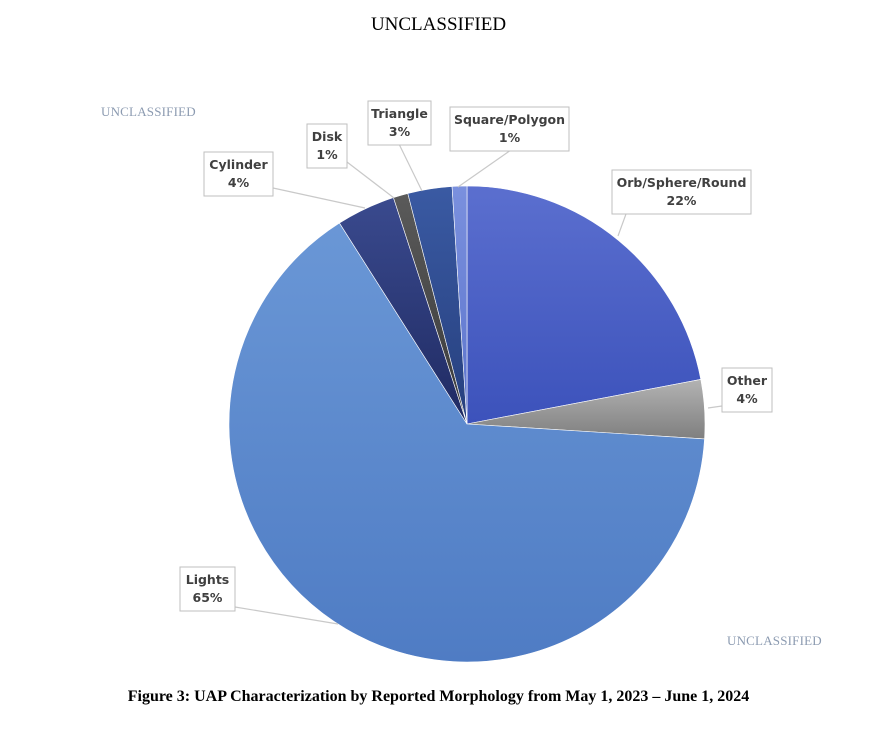 The height and width of the screenshot is (753, 877). Describe the element at coordinates (327, 154) in the screenshot. I see `data-label-value-disk: 1%` at that location.